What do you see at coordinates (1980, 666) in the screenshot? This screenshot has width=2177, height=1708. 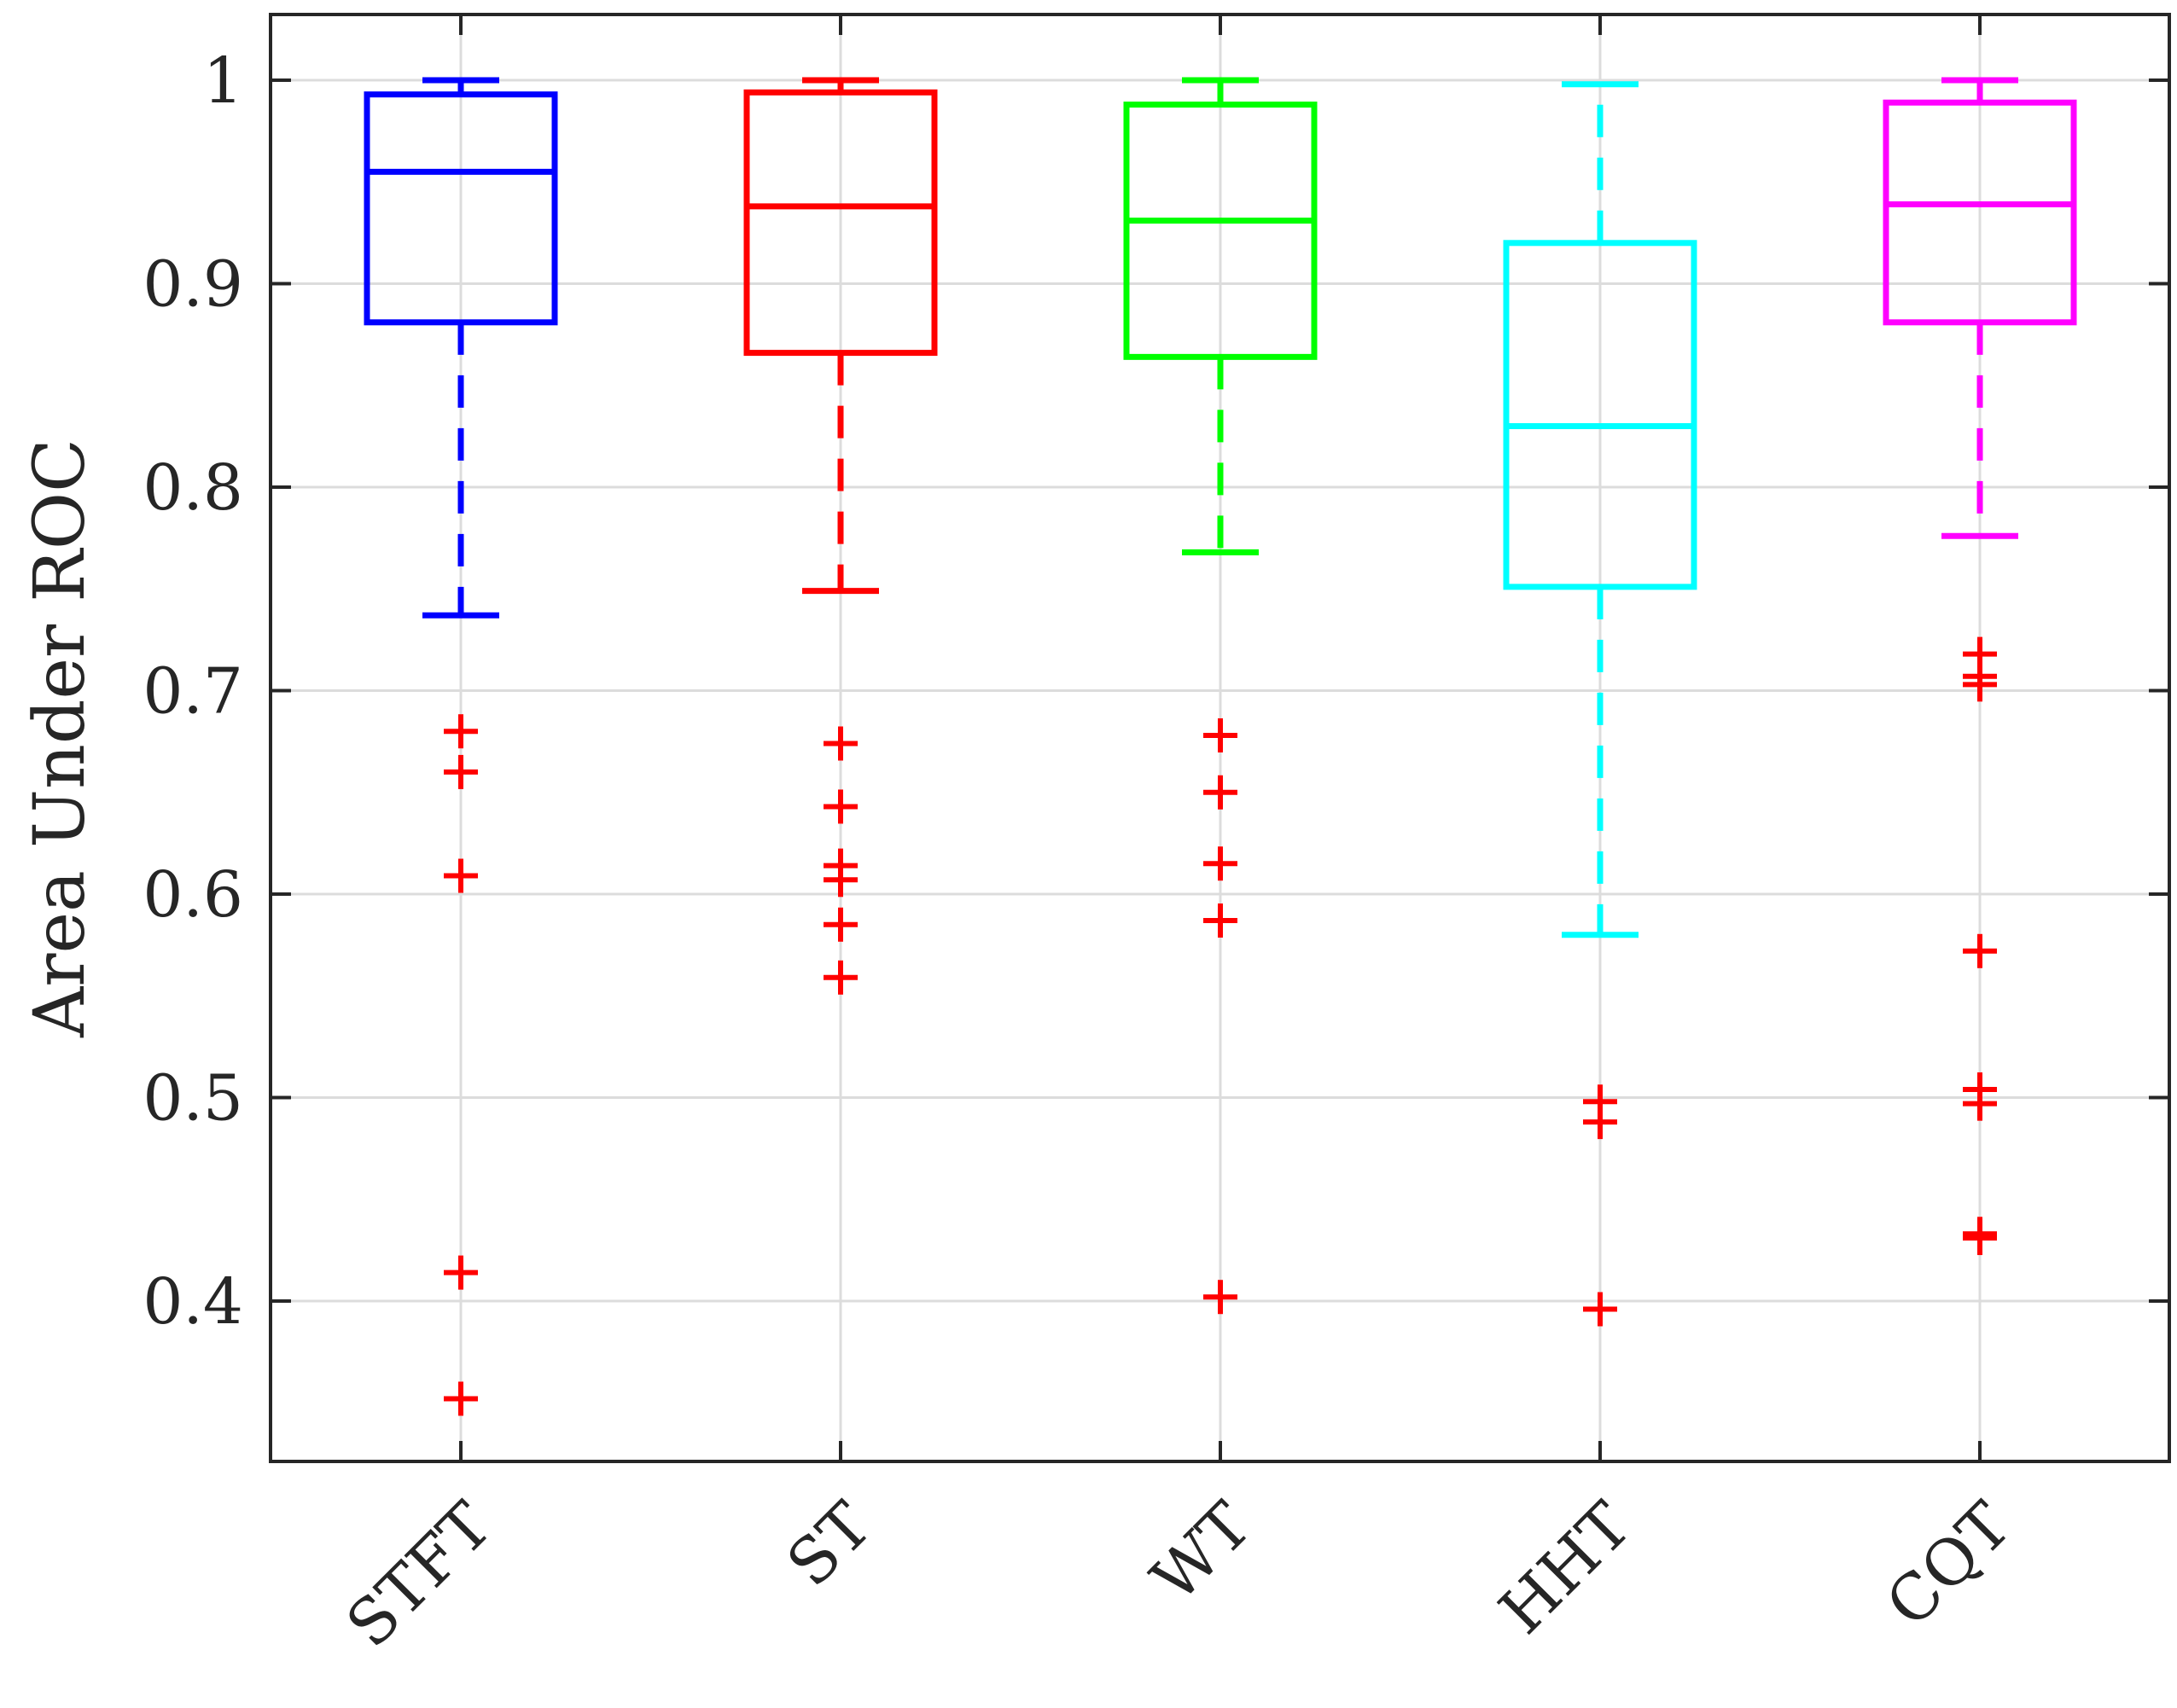 I see `box-cqt` at bounding box center [1980, 666].